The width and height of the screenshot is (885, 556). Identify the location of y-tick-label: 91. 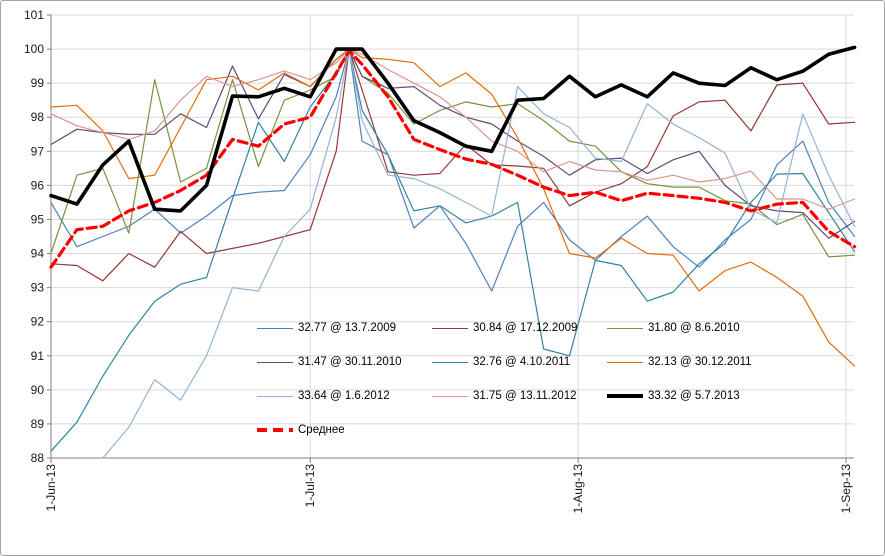
(38, 356).